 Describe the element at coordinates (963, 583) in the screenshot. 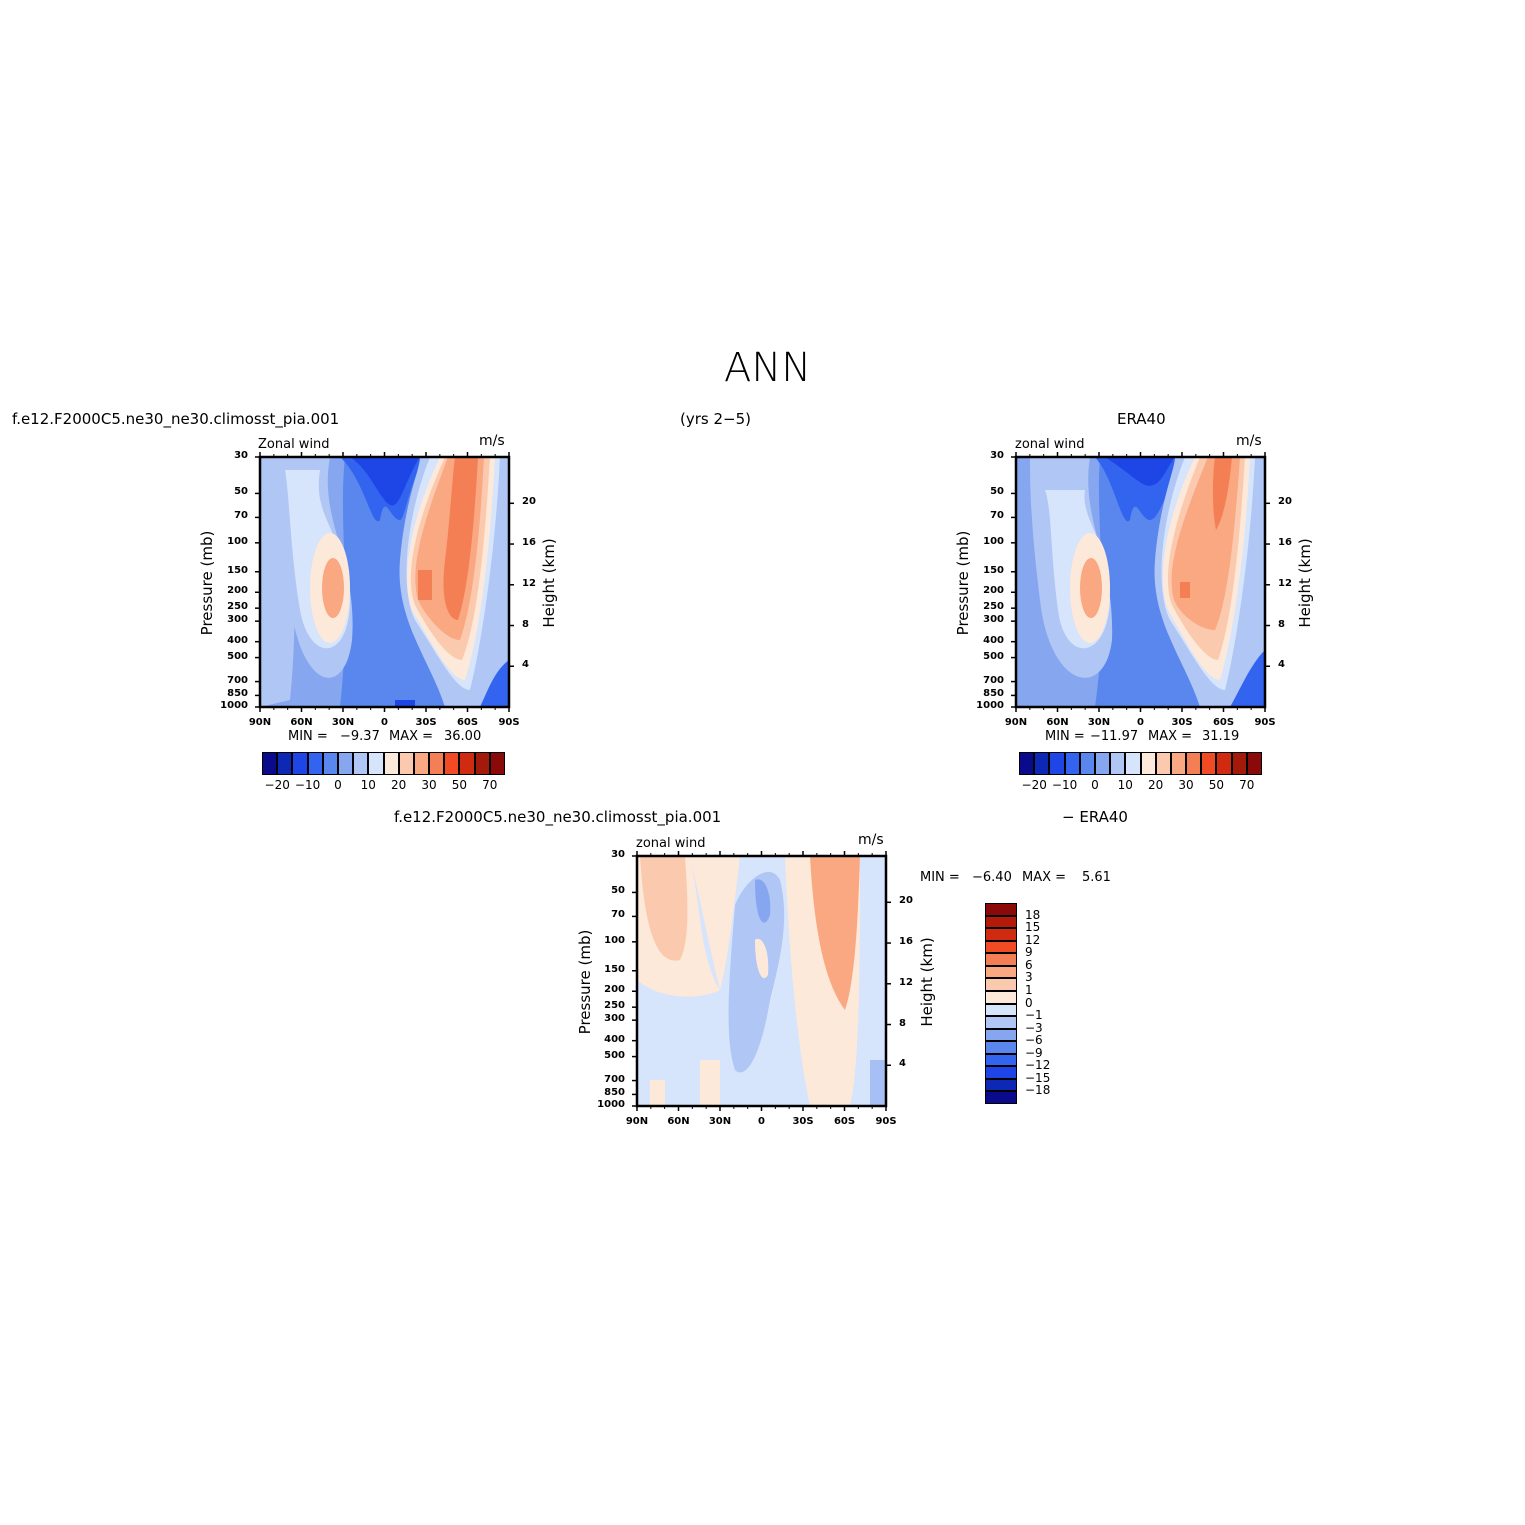

I see `obs-ylabel-pressure: Pressure (mb)` at that location.